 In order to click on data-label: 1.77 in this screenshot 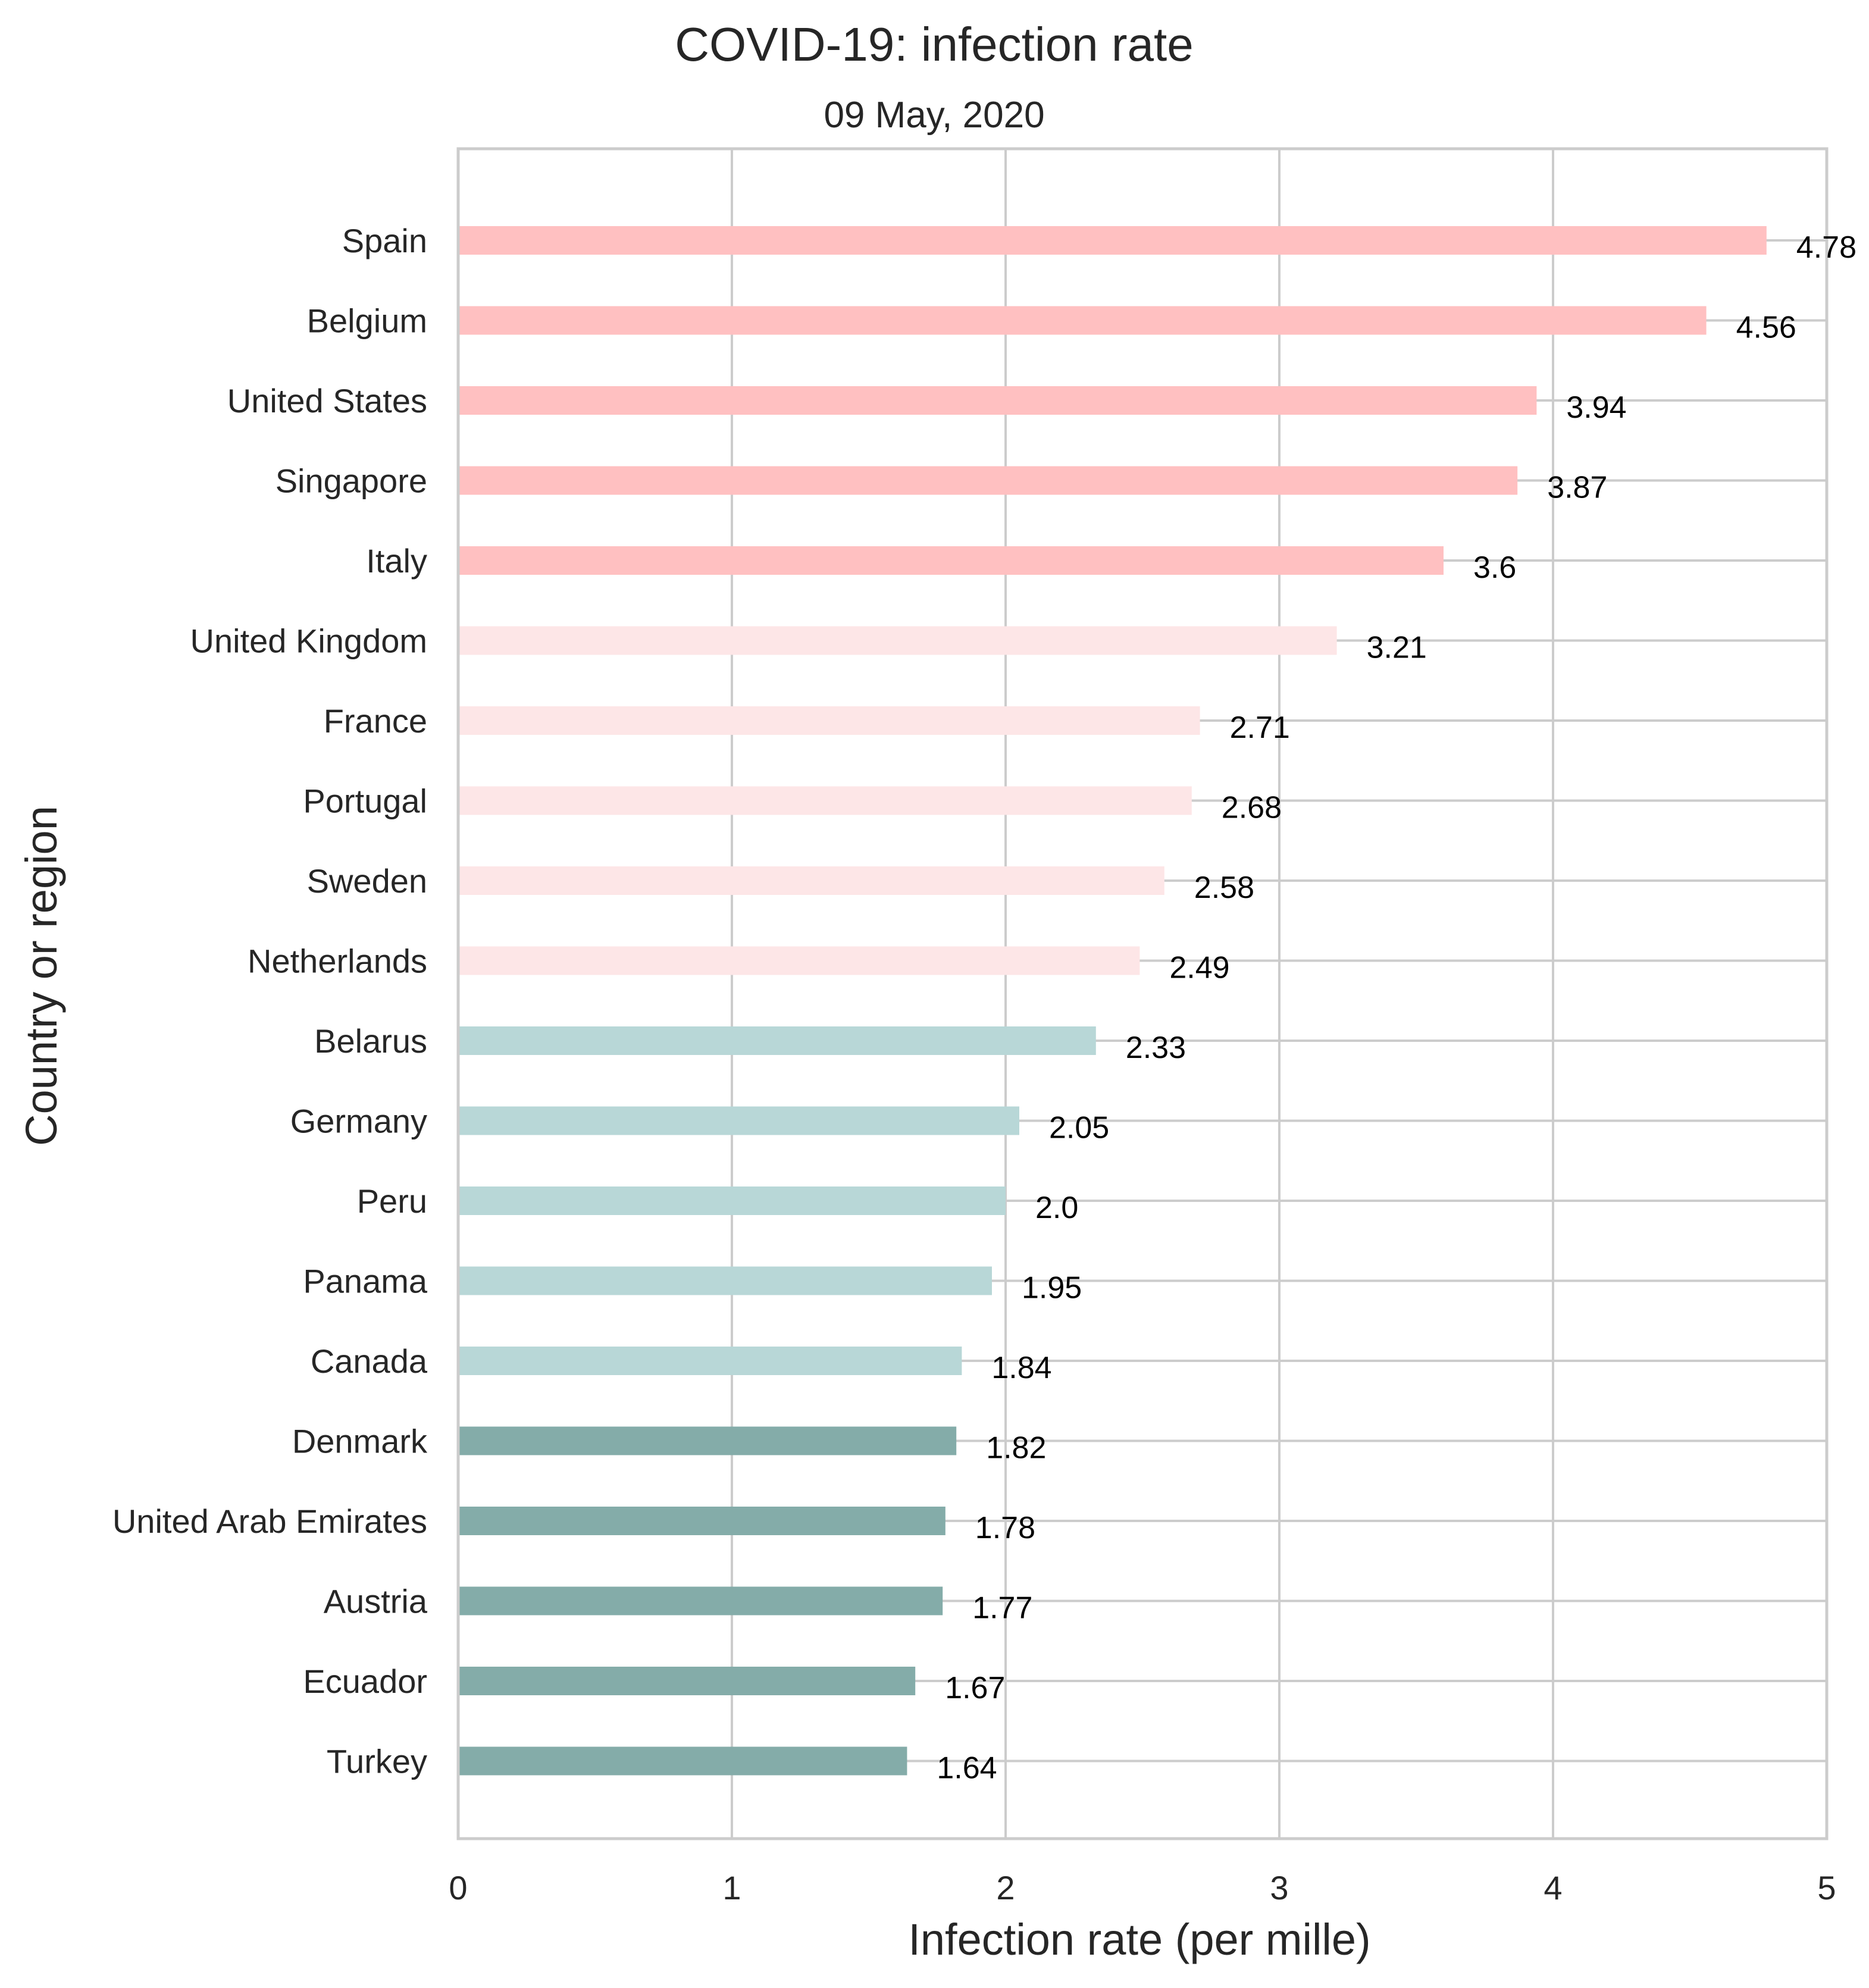, I will do `click(1002, 1608)`.